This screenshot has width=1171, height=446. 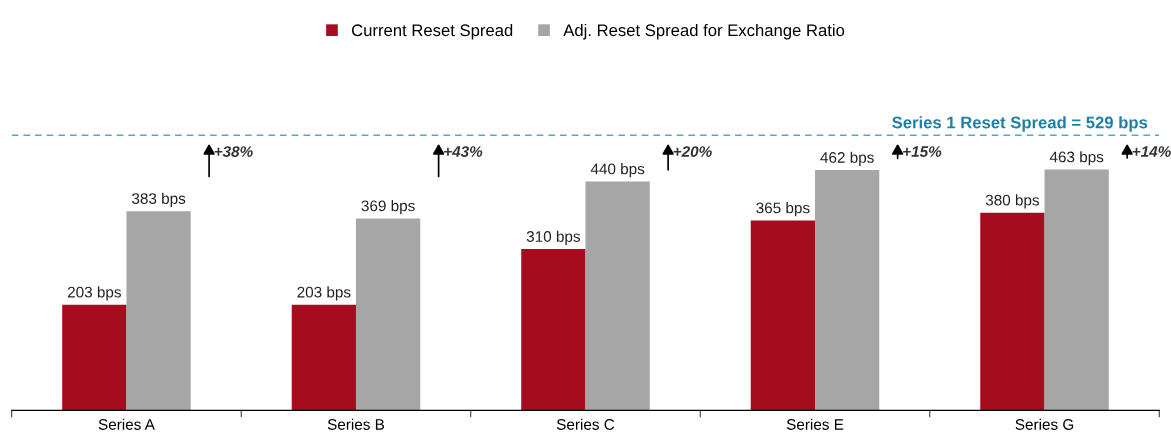 What do you see at coordinates (922, 151) in the screenshot?
I see `text: +15%` at bounding box center [922, 151].